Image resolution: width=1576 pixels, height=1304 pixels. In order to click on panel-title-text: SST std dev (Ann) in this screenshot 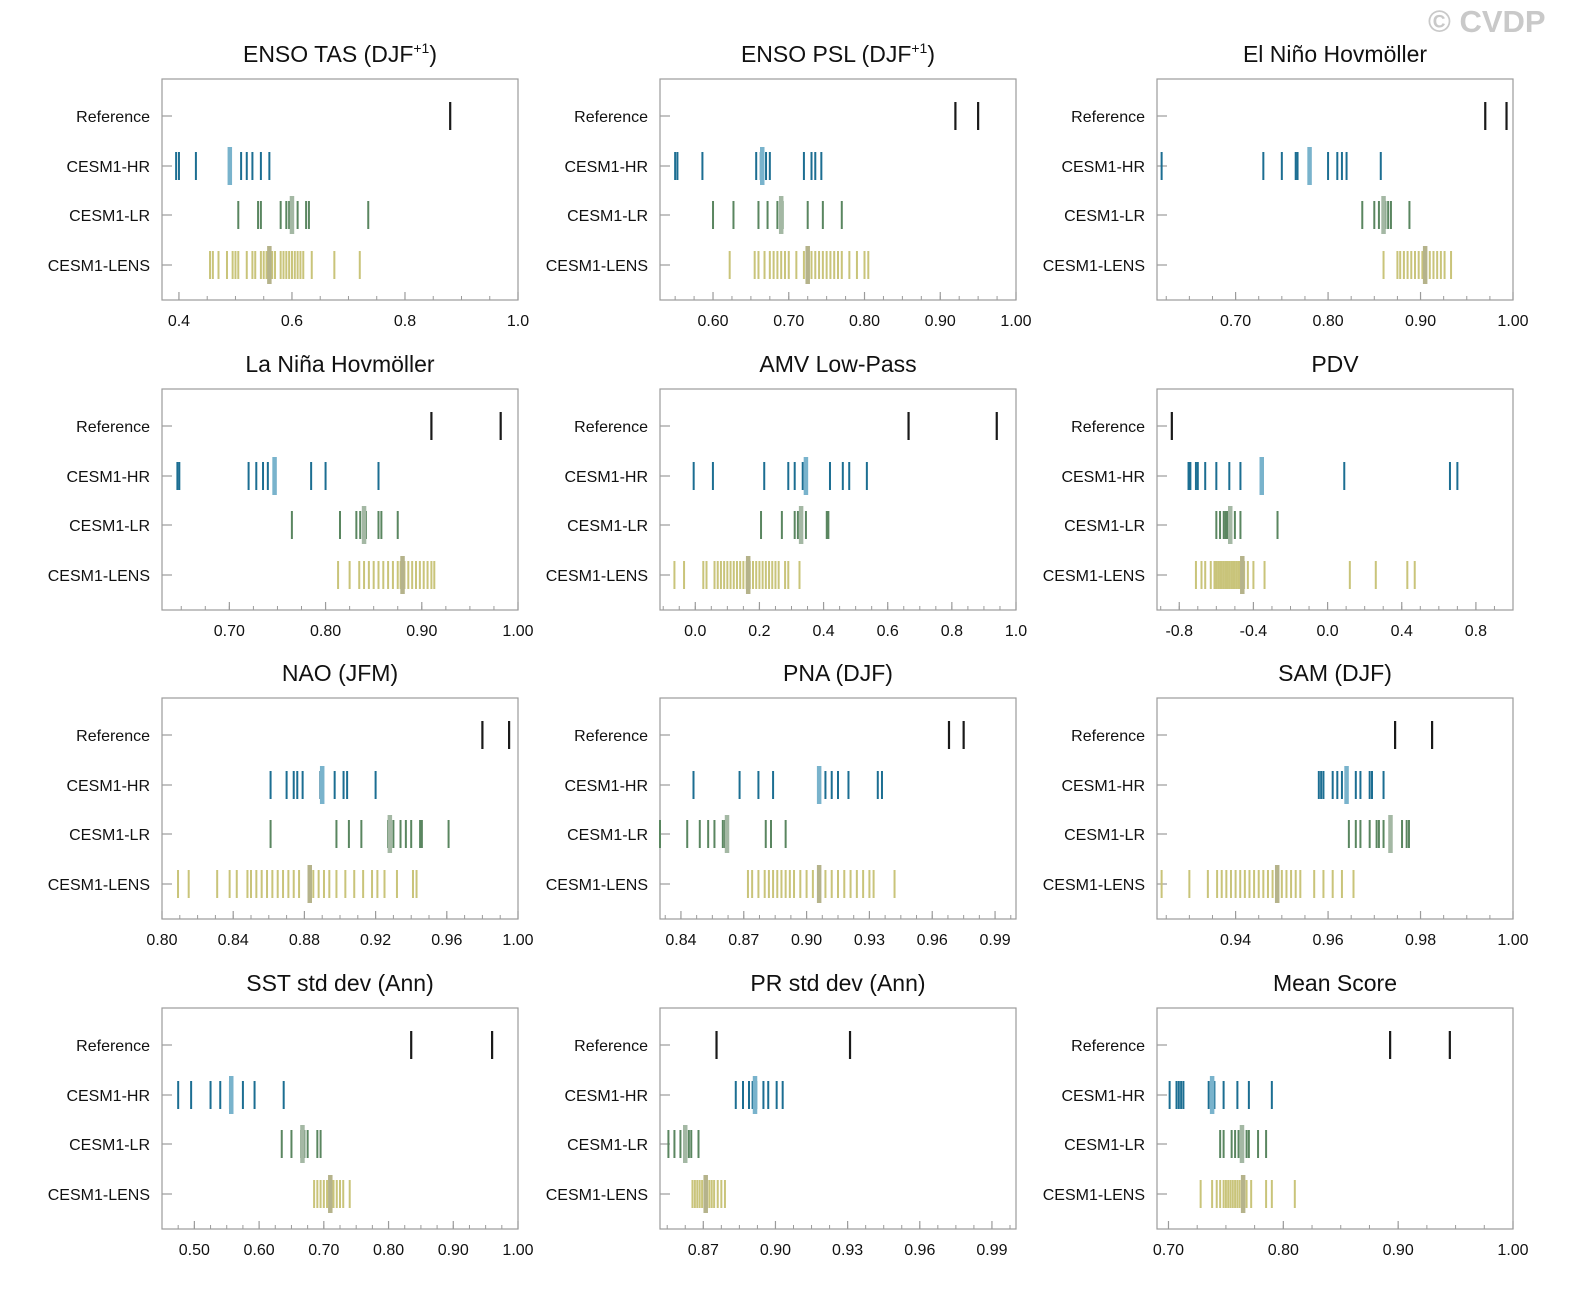, I will do `click(340, 983)`.